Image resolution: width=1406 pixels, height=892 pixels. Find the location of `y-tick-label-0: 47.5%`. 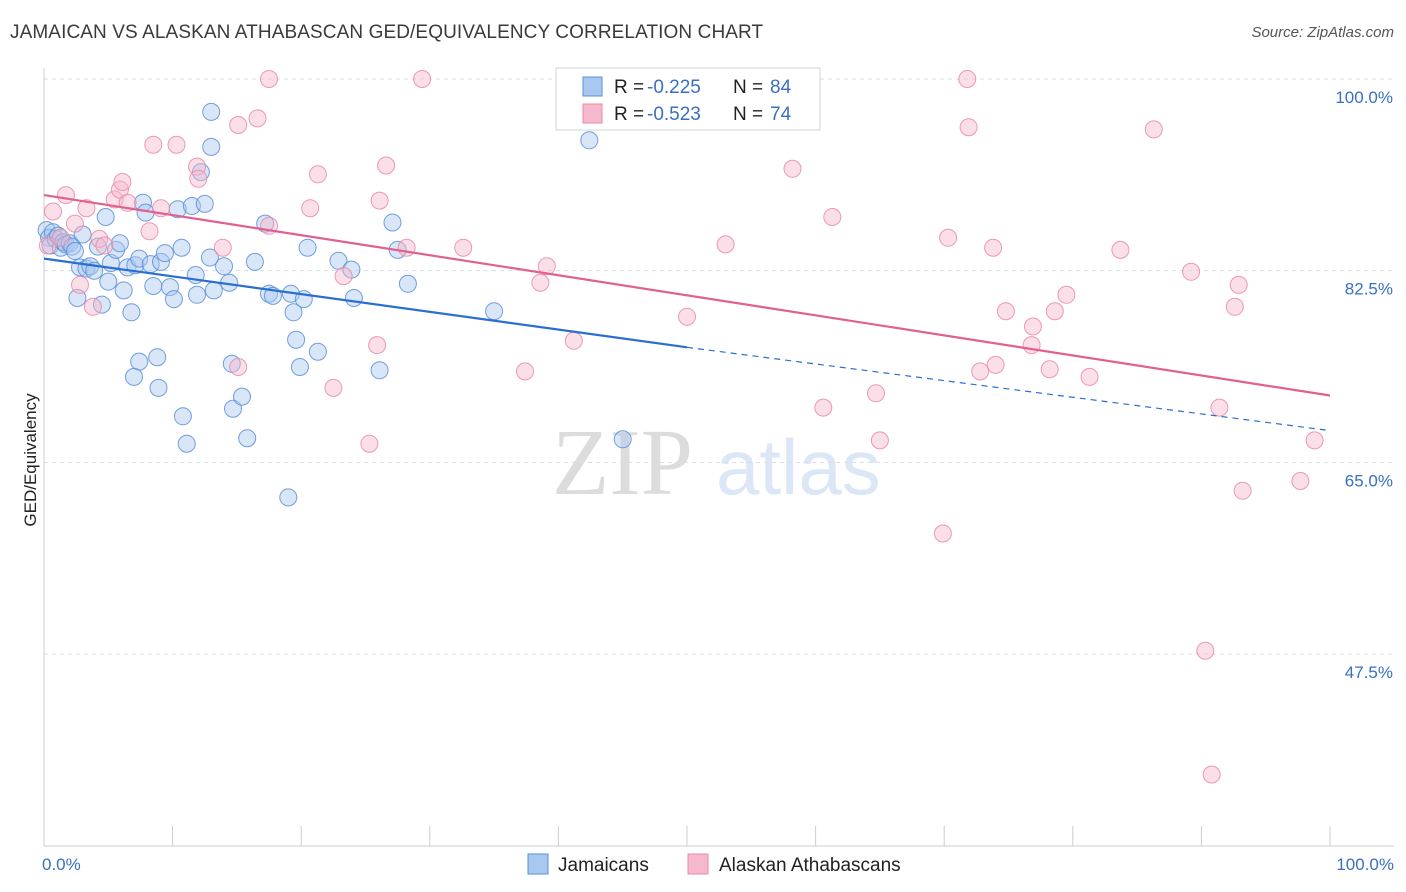

y-tick-label-0: 47.5% is located at coordinates (1369, 672).